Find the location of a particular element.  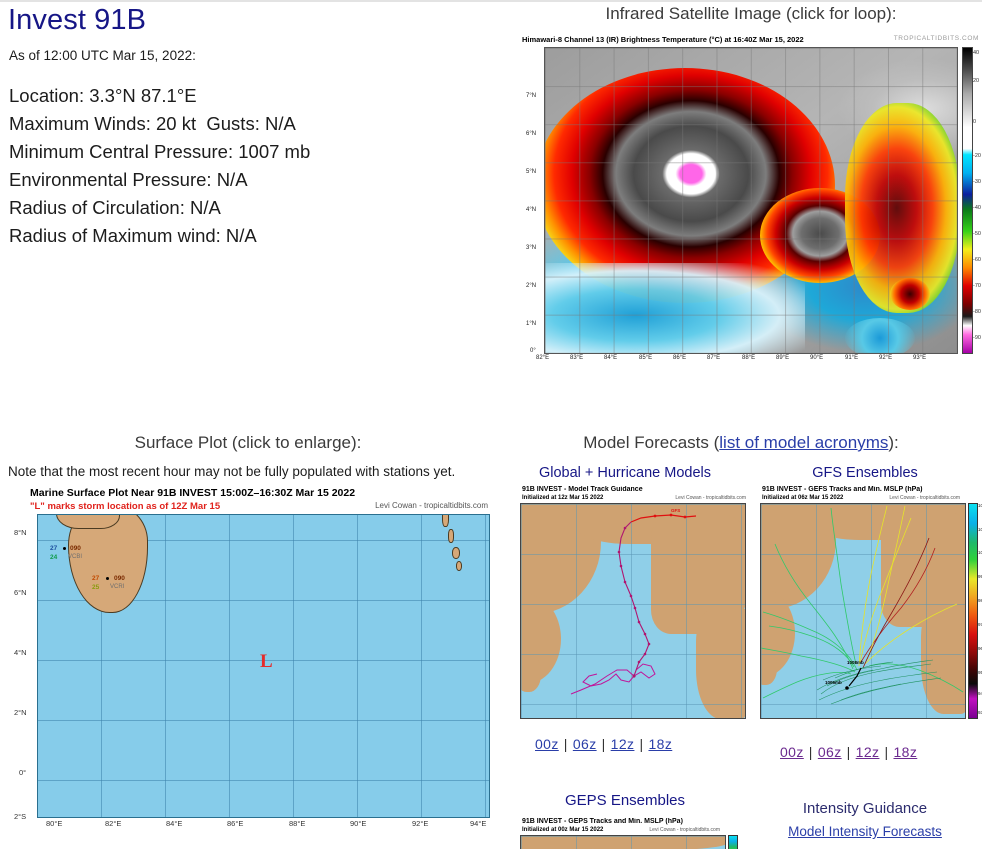

sat-cbar-tick: -30 is located at coordinates (977, 182).